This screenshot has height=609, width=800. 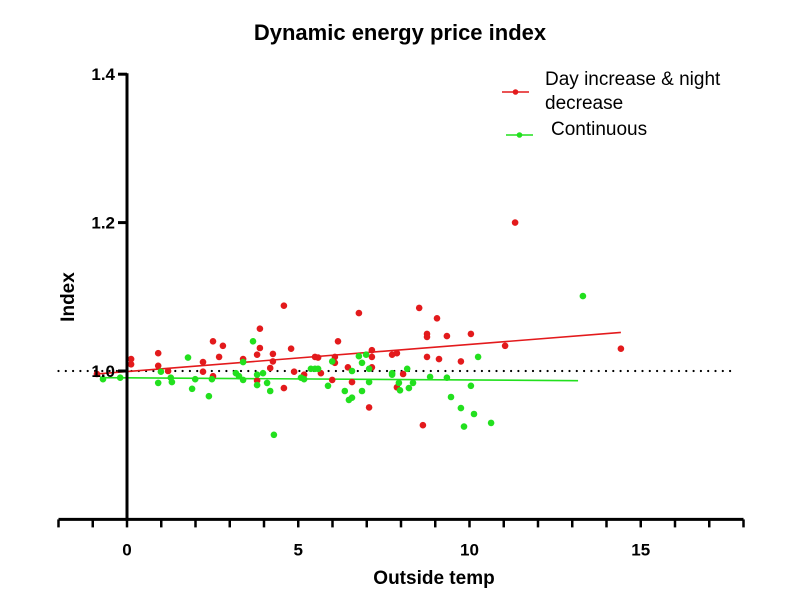 What do you see at coordinates (68, 297) in the screenshot?
I see `y-axis-label: Index` at bounding box center [68, 297].